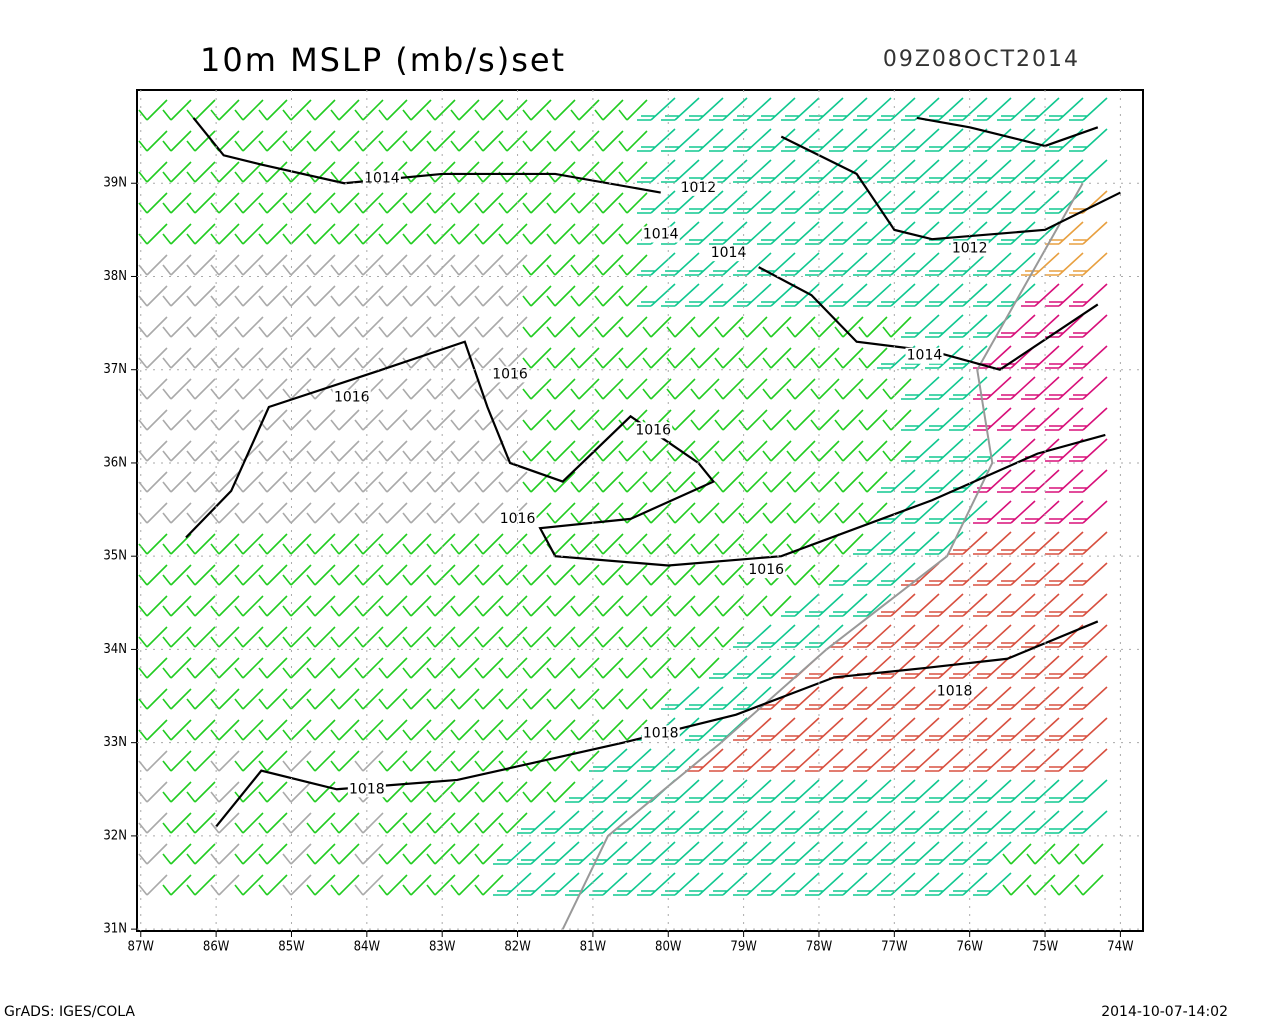 This screenshot has height=1028, width=1280. I want to click on y-tick-label: 37N, so click(115, 369).